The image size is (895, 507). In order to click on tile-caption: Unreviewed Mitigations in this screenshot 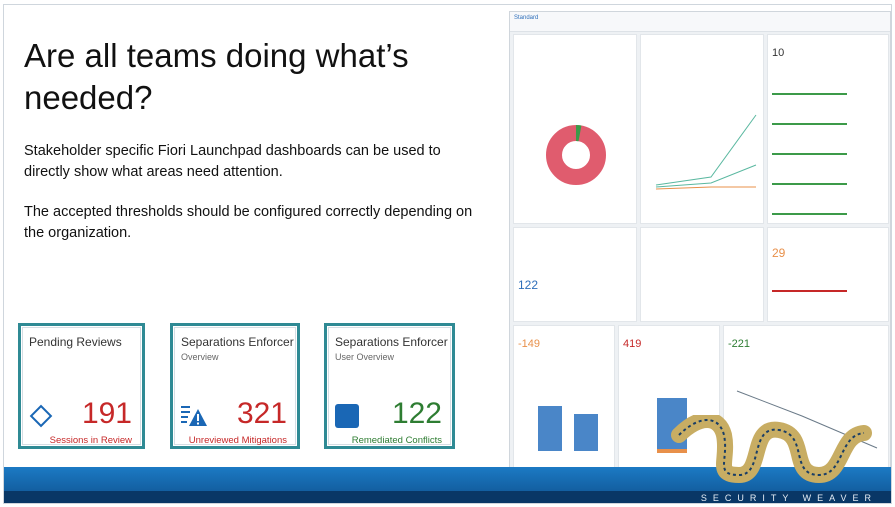, I will do `click(237, 440)`.